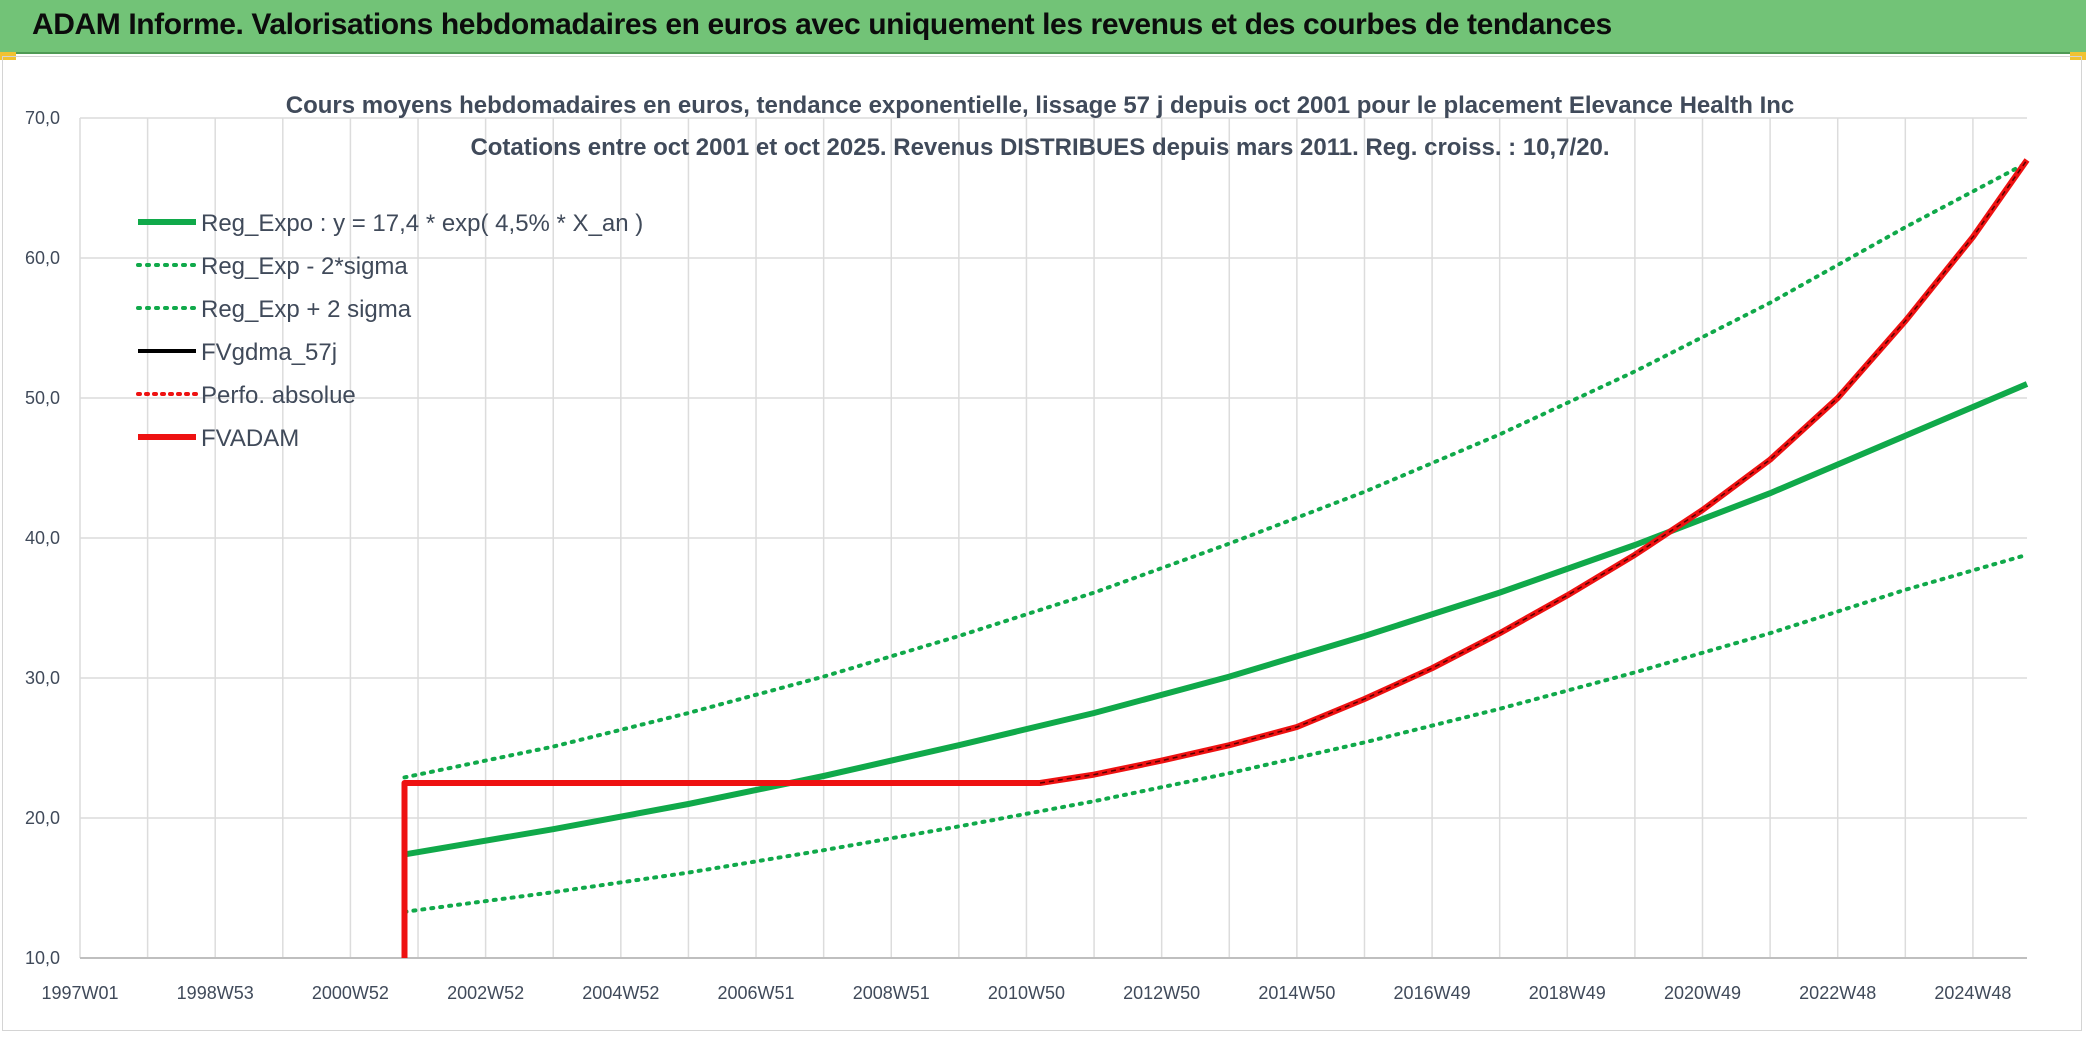 Image resolution: width=2086 pixels, height=1037 pixels. Describe the element at coordinates (756, 993) in the screenshot. I see `x-tick-label: 2006W51` at that location.